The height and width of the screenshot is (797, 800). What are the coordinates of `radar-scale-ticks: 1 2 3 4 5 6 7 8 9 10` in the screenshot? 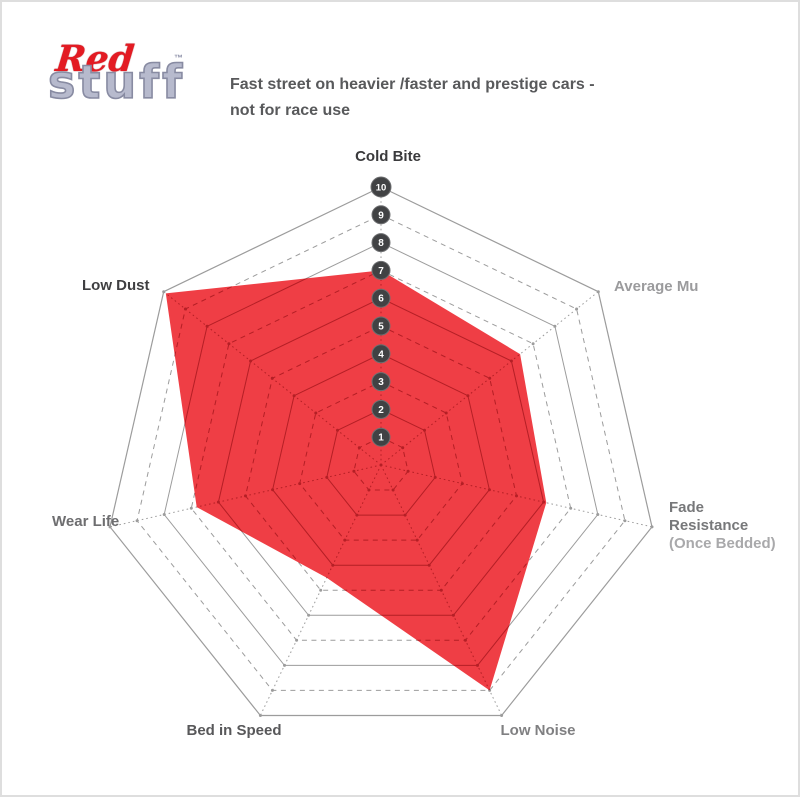 It's located at (381, 311).